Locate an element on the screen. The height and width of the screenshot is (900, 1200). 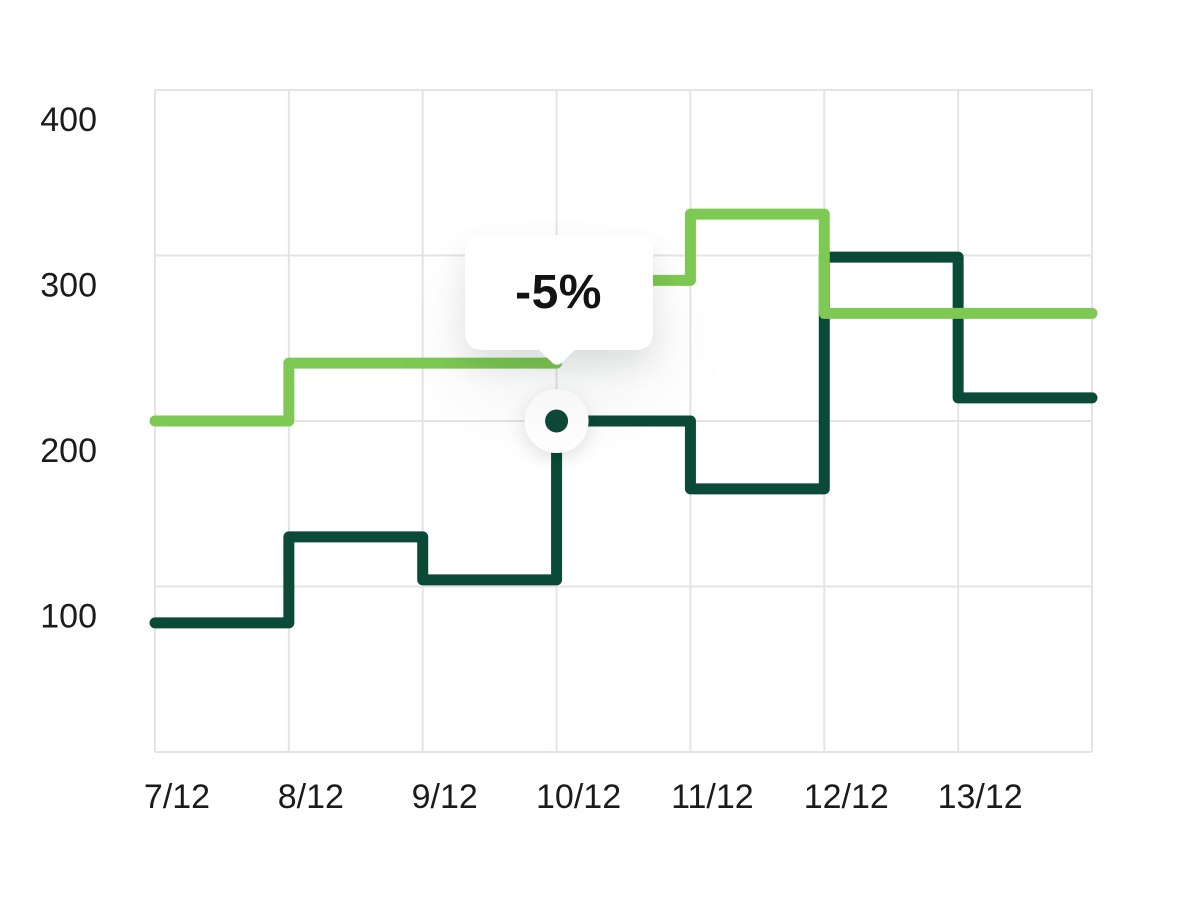
marker-dot is located at coordinates (557, 421).